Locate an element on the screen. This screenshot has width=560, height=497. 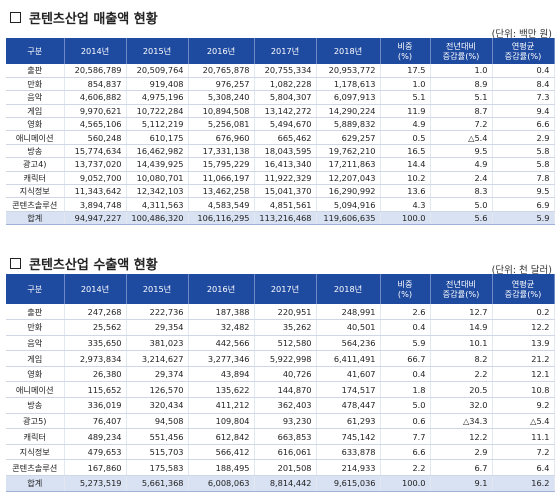
table-cell: 362,403 is located at coordinates (285, 405).